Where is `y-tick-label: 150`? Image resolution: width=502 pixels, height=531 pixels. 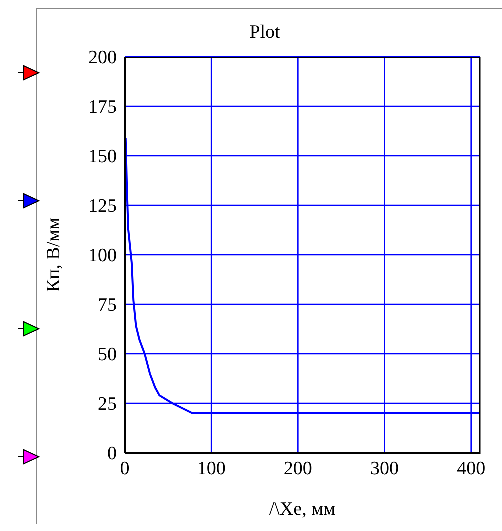 y-tick-label: 150 is located at coordinates (102, 157).